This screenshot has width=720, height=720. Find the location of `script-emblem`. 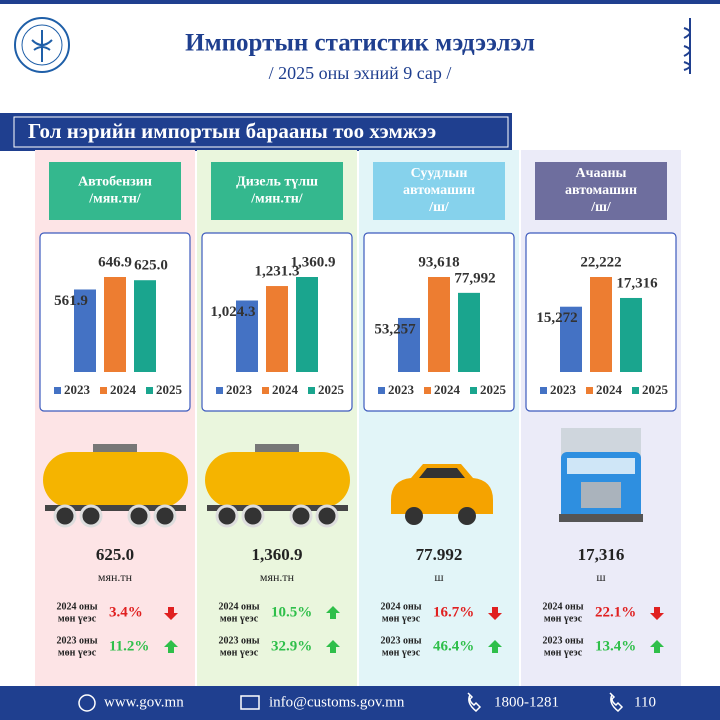

script-emblem is located at coordinates (687, 46).